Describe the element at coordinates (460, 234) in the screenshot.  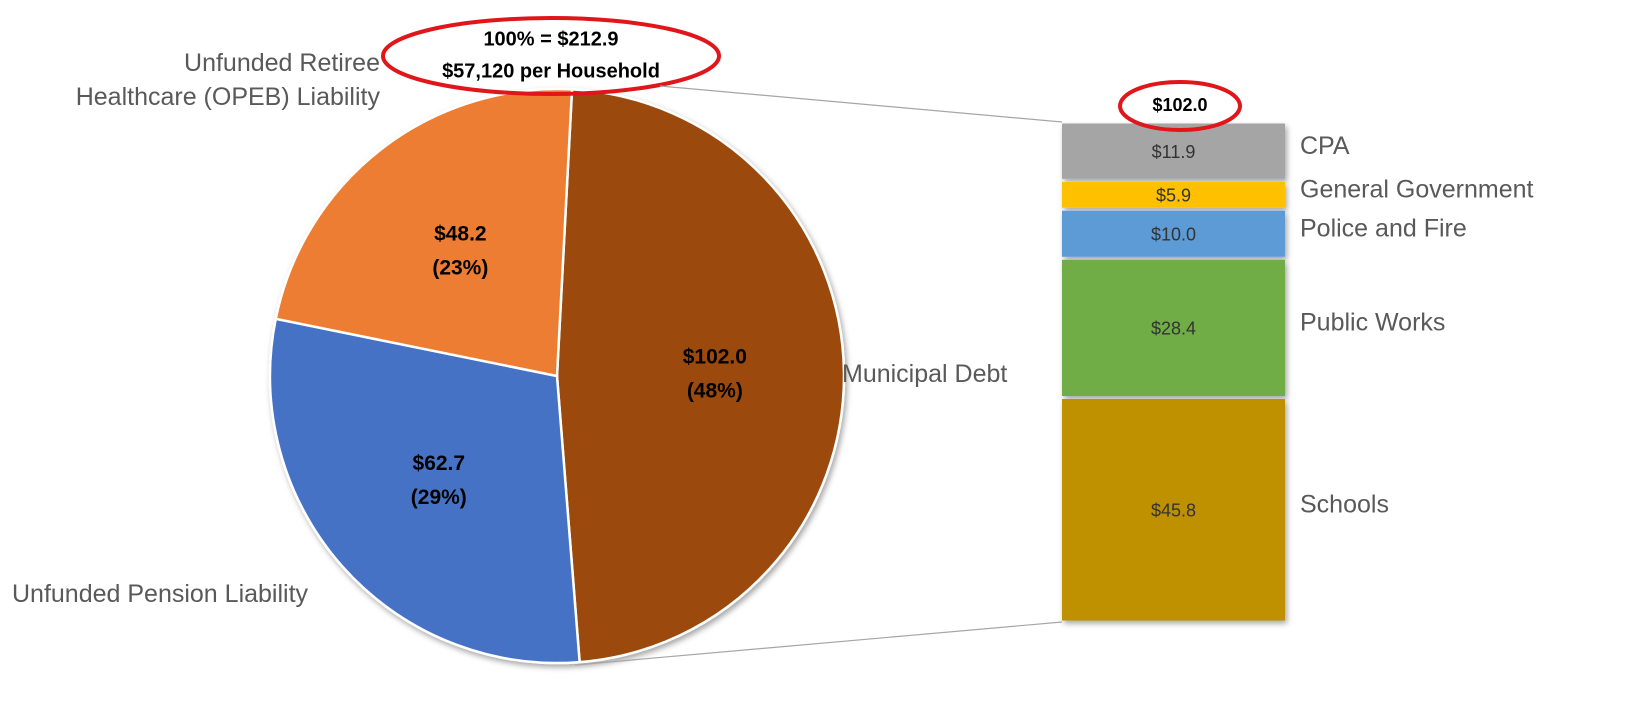
I see `slice-value-label: $48.2` at that location.